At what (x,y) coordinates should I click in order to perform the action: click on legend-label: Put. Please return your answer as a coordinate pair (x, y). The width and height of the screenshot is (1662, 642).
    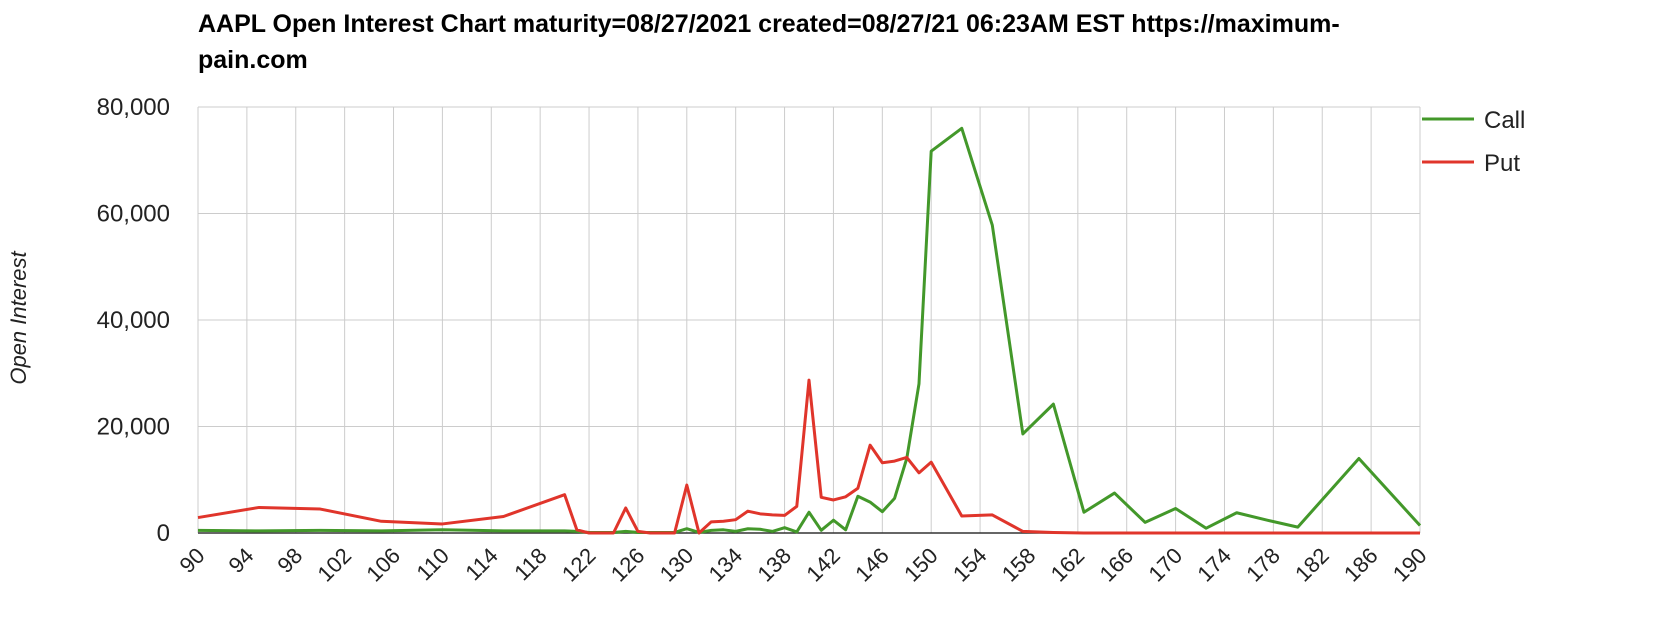
    Looking at the image, I should click on (1502, 163).